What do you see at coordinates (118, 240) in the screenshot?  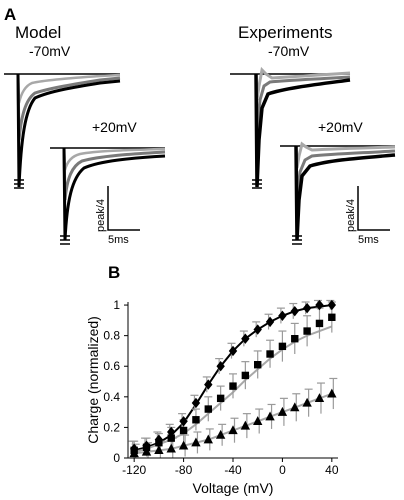 I see `model-scale-x-label: 5ms` at bounding box center [118, 240].